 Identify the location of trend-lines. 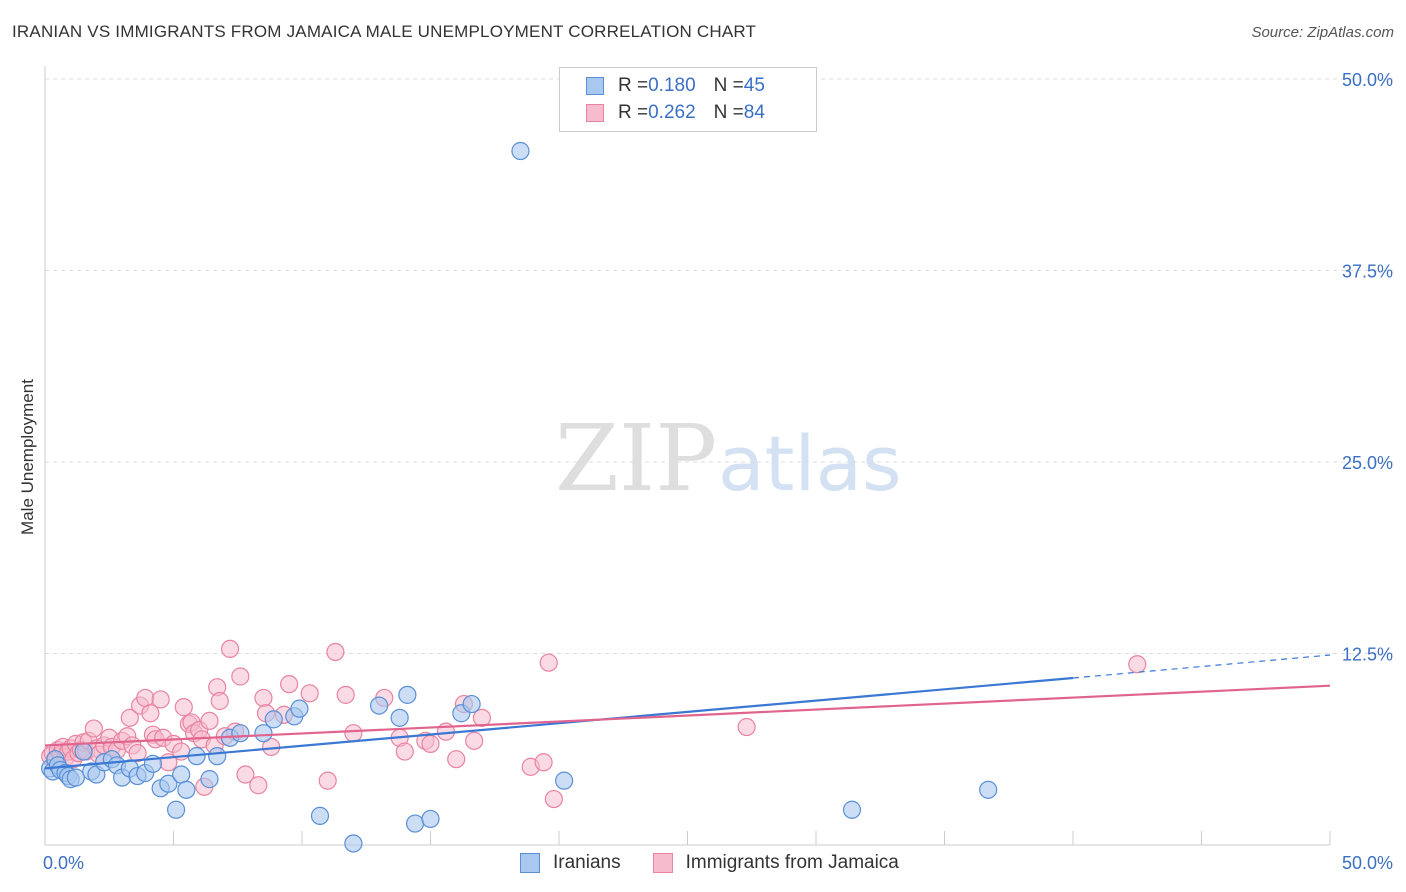
(687, 712).